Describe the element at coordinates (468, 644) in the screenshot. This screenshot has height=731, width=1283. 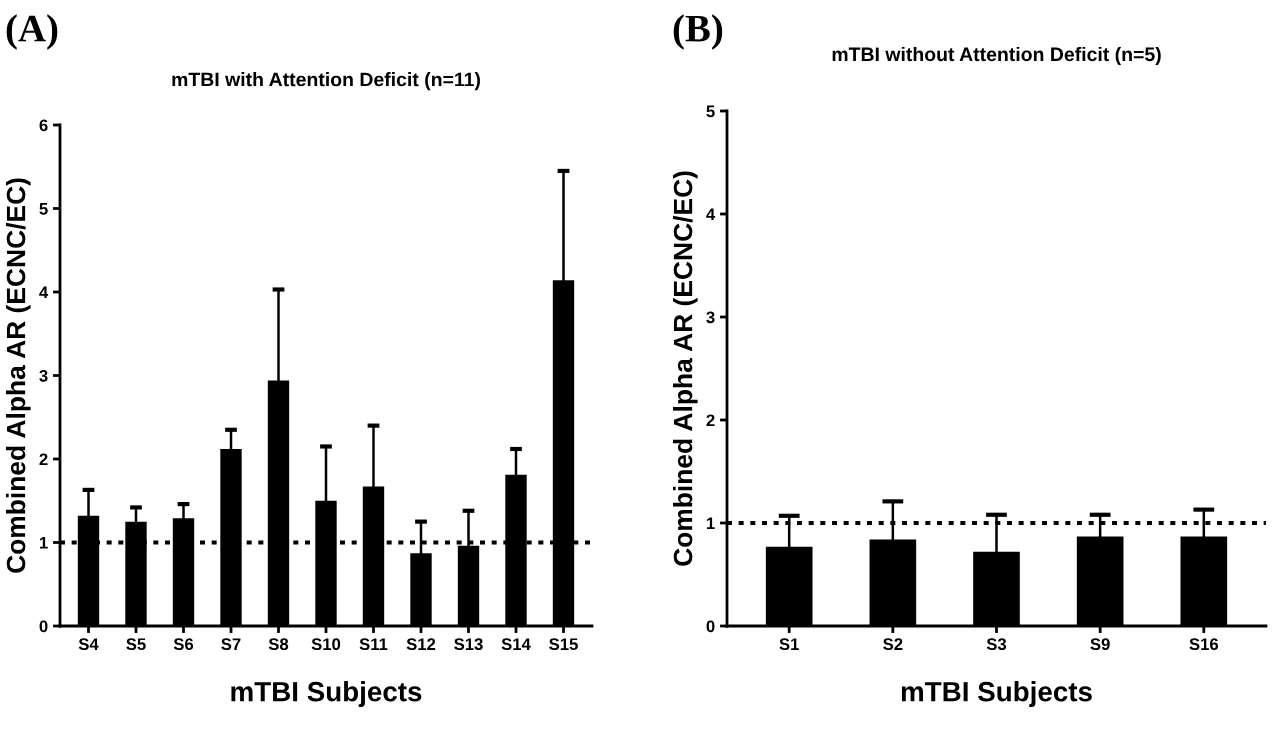
I see `x-tick-label: S13` at that location.